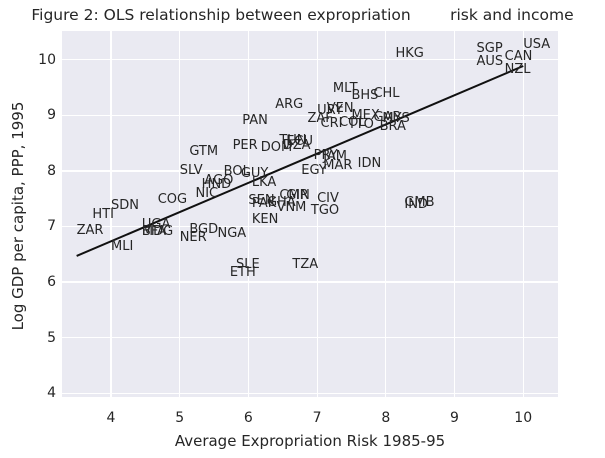  I want to click on country-label-pan: PAN, so click(255, 121).